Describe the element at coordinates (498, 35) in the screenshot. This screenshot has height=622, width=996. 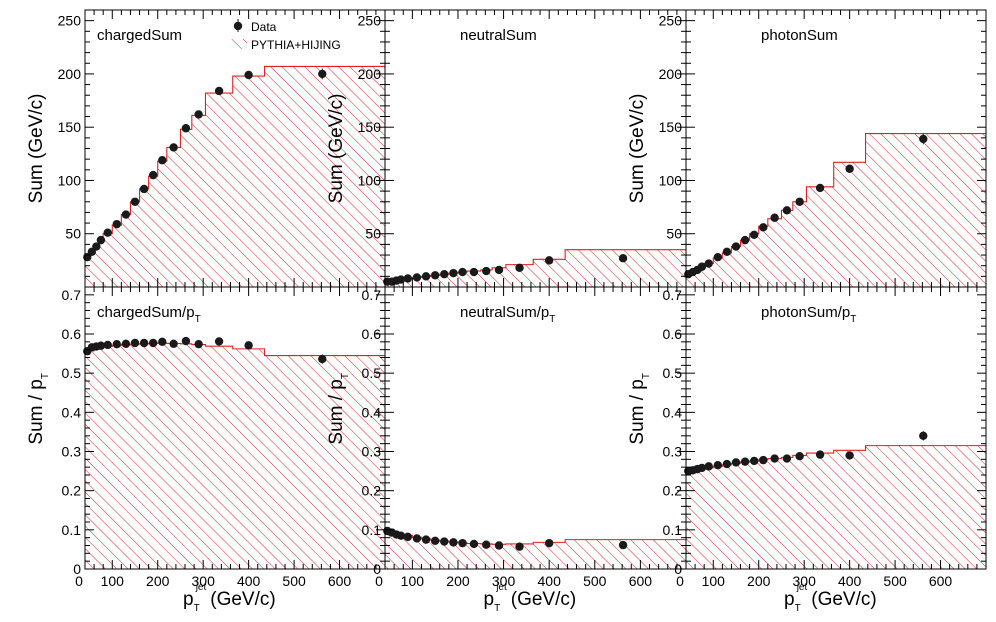
I see `panel-title: neutralSum` at that location.